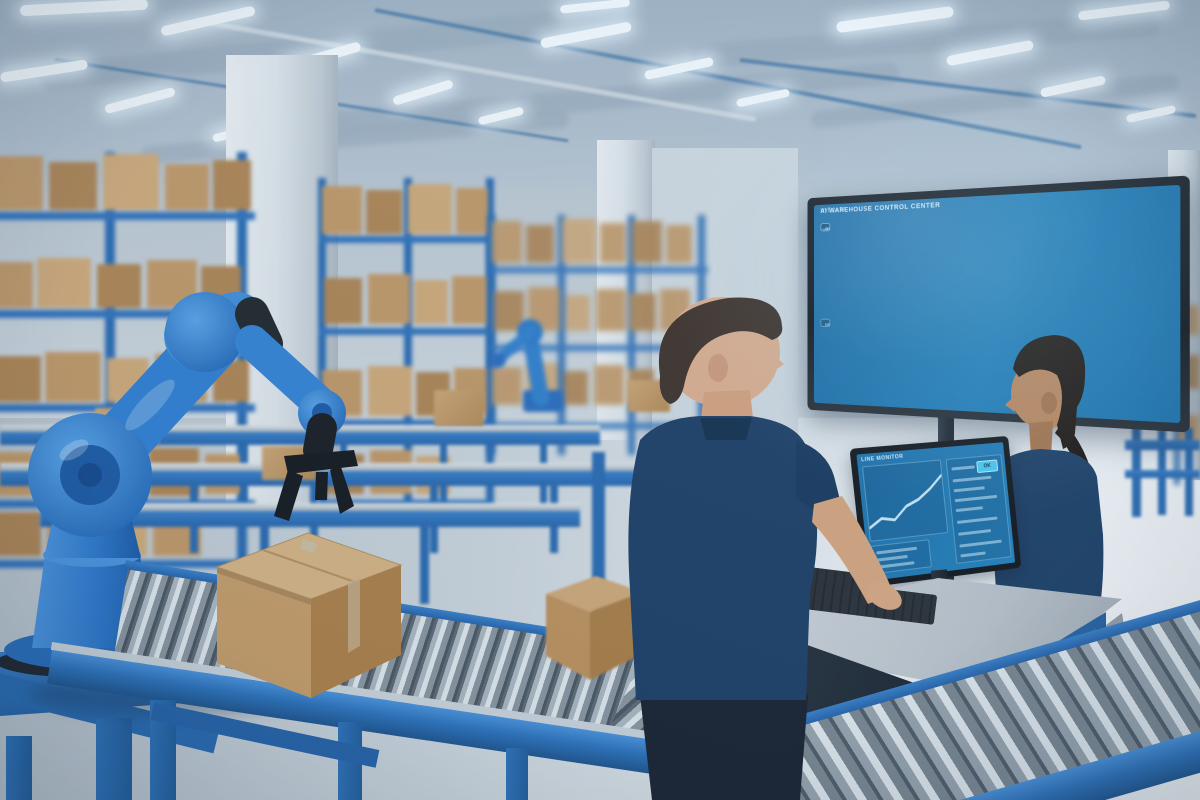 The height and width of the screenshot is (800, 1200). What do you see at coordinates (765, 548) in the screenshot?
I see `operator-male` at bounding box center [765, 548].